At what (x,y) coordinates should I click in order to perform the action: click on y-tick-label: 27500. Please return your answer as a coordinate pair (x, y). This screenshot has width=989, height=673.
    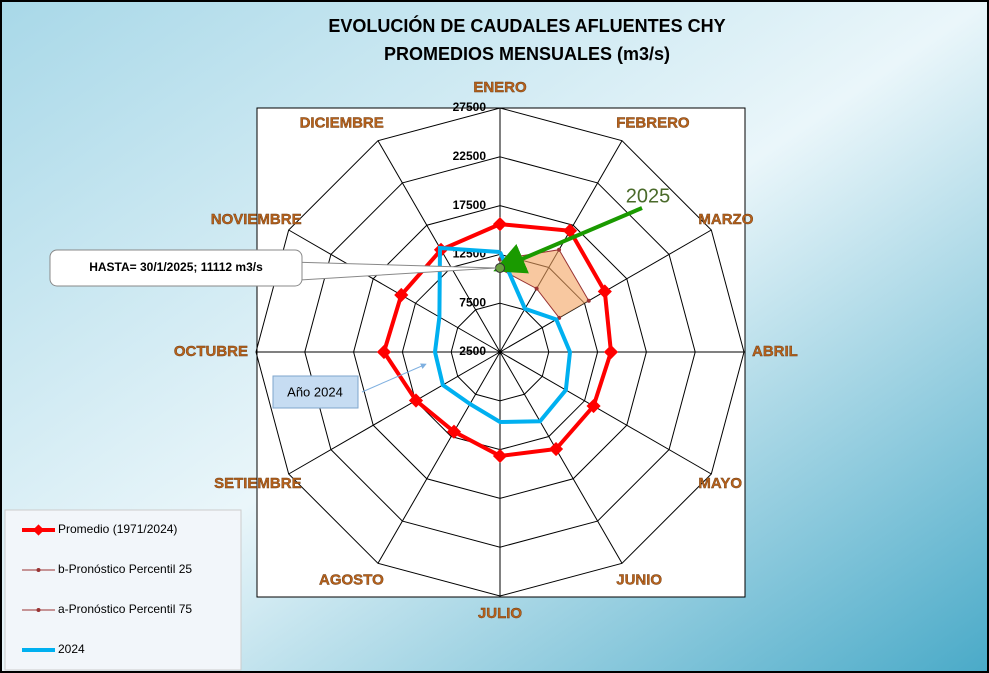
    Looking at the image, I should click on (470, 107).